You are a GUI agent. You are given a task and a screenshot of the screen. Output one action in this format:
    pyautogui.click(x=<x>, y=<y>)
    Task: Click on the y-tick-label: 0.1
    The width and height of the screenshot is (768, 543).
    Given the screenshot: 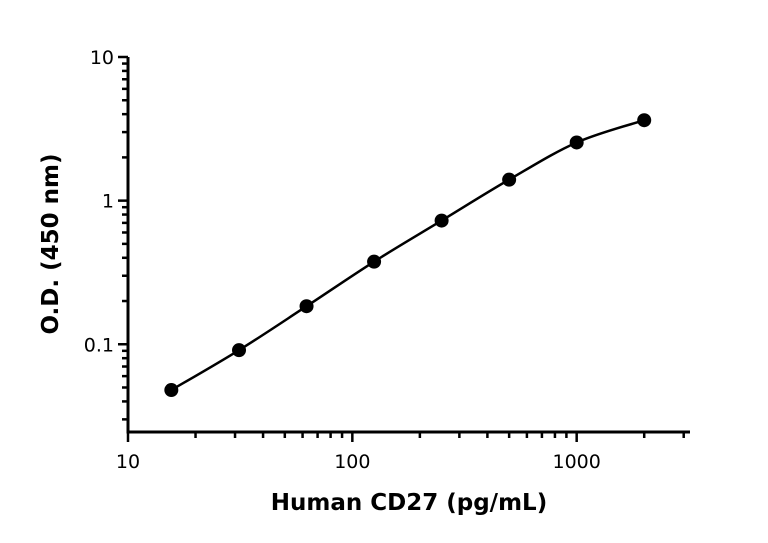 What is the action you would take?
    pyautogui.click(x=99, y=345)
    